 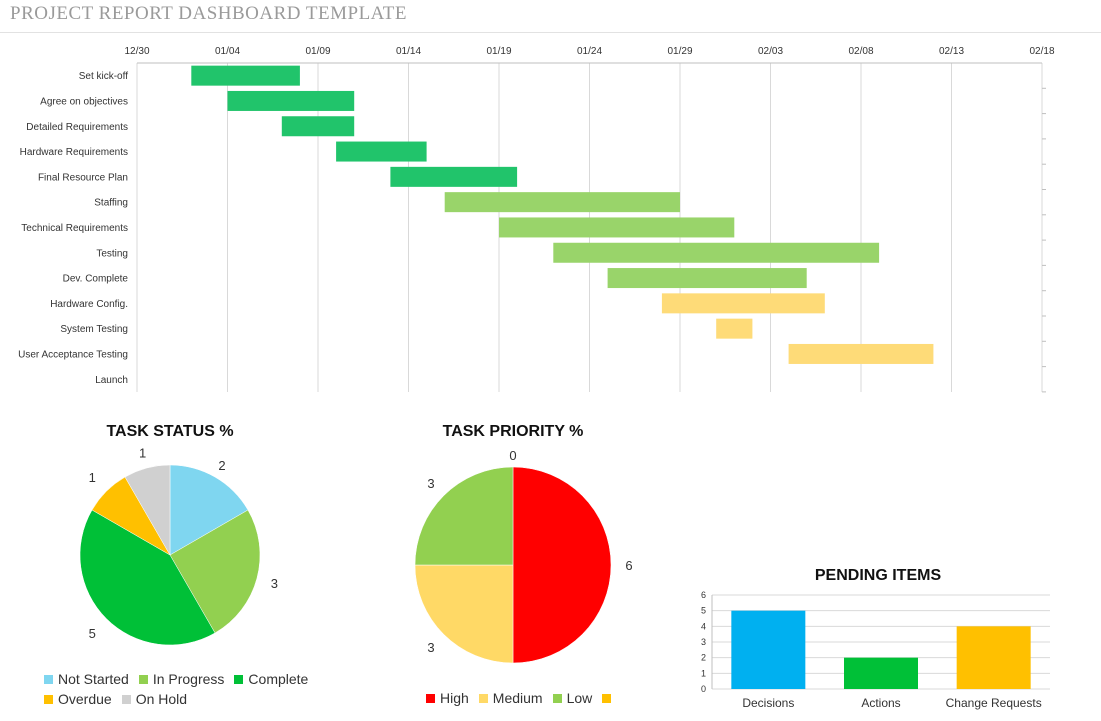 I want to click on gantt-bar-technical-requirements, so click(x=617, y=227).